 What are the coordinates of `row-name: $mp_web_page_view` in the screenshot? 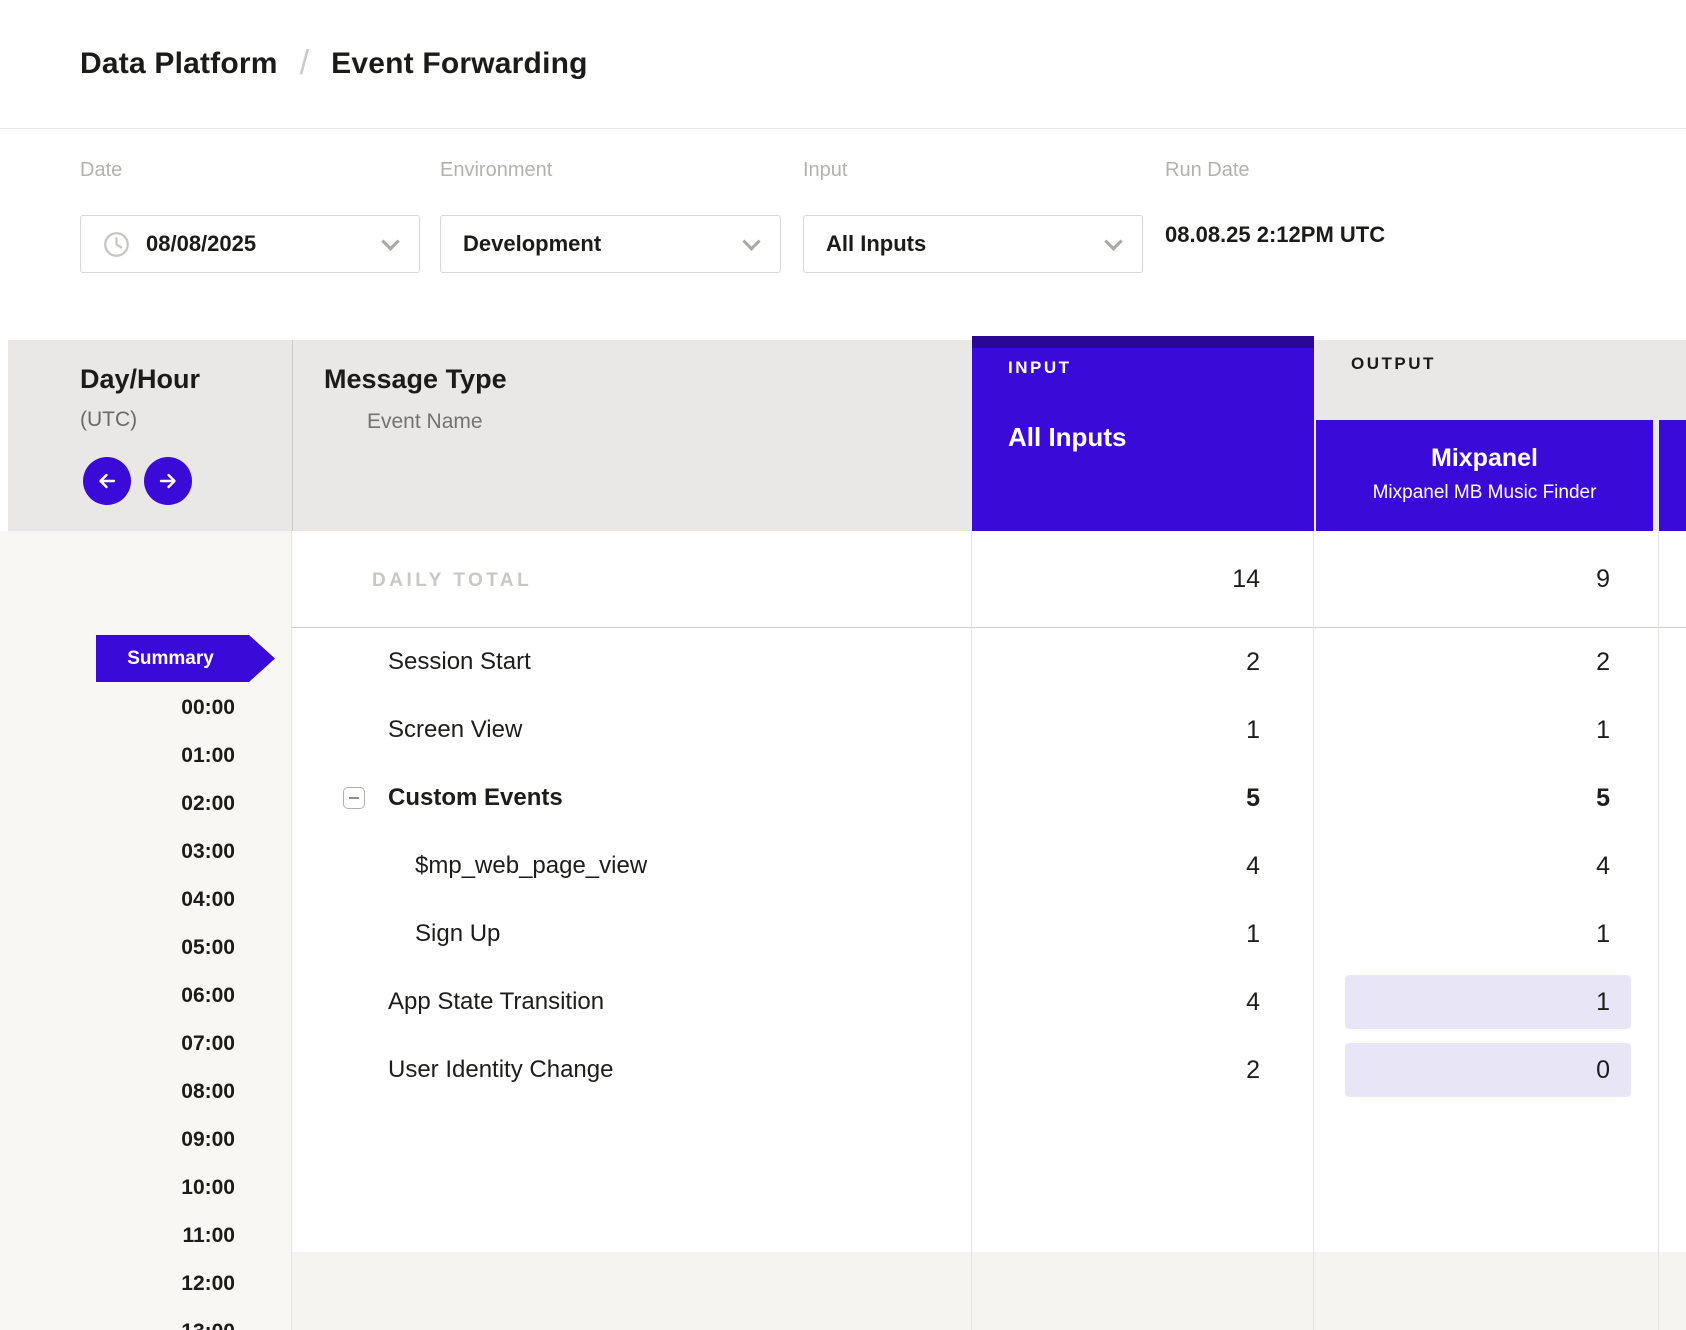 It's located at (531, 865).